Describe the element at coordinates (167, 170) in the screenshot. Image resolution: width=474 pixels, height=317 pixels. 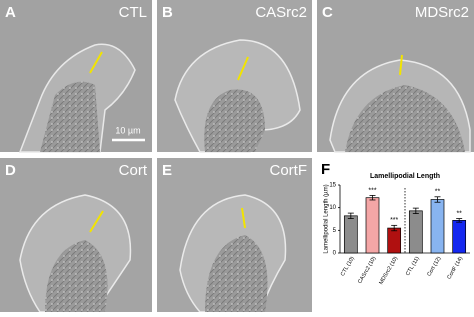
I see `panel-letter: E` at that location.